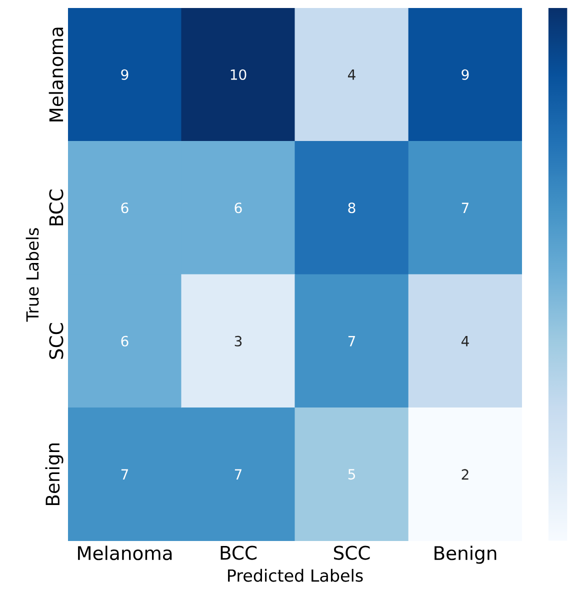 Image resolution: width=570 pixels, height=602 pixels. What do you see at coordinates (465, 555) in the screenshot?
I see `x-tick-label: Benign` at bounding box center [465, 555].